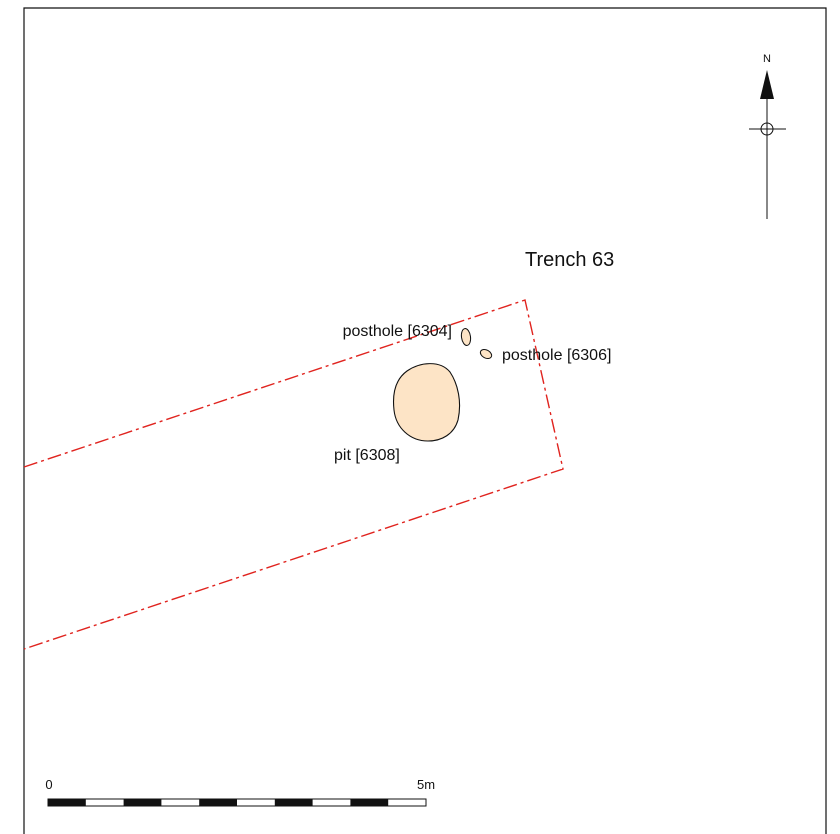  I want to click on feature-pit-6308: pit [6308], so click(397, 413).